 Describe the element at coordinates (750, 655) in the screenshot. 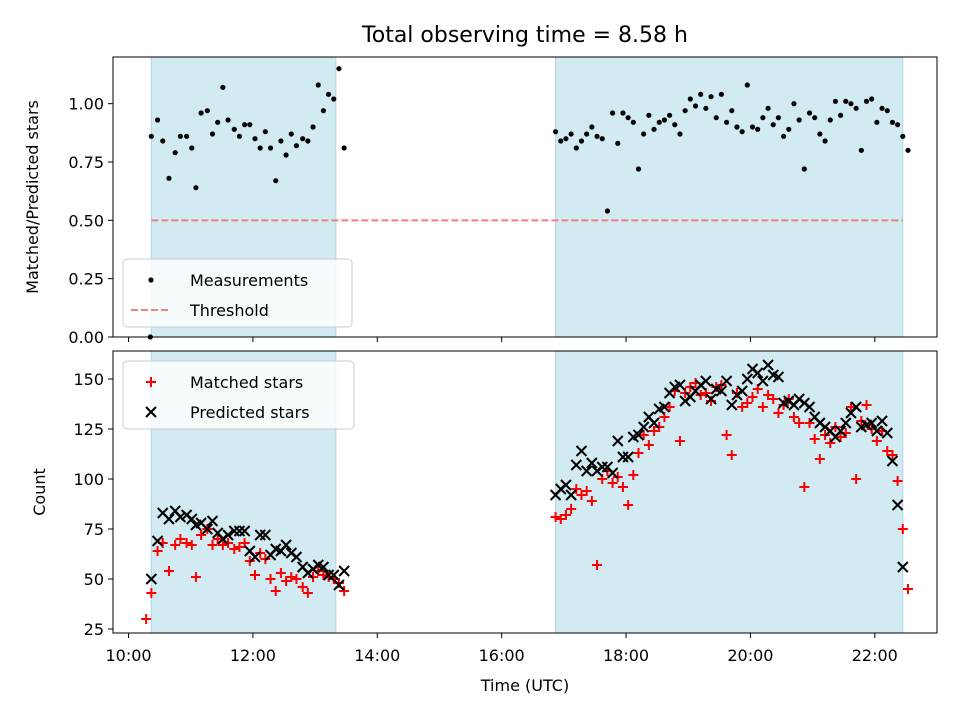

I see `count-x-tick-label: 20:00` at that location.